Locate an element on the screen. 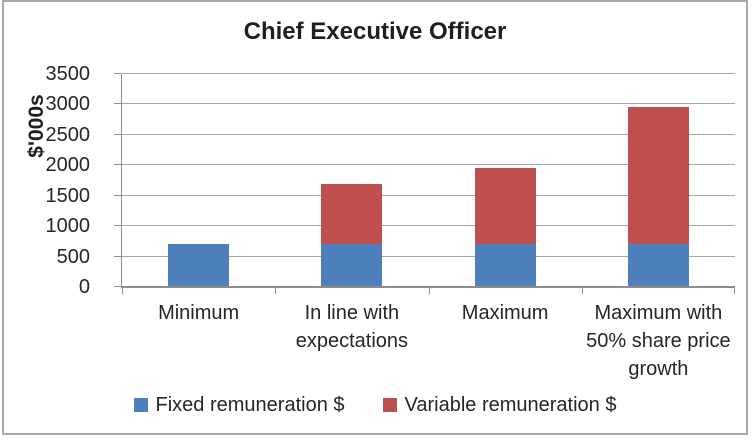 The width and height of the screenshot is (752, 440). y-tick-label: 2500 is located at coordinates (68, 134).